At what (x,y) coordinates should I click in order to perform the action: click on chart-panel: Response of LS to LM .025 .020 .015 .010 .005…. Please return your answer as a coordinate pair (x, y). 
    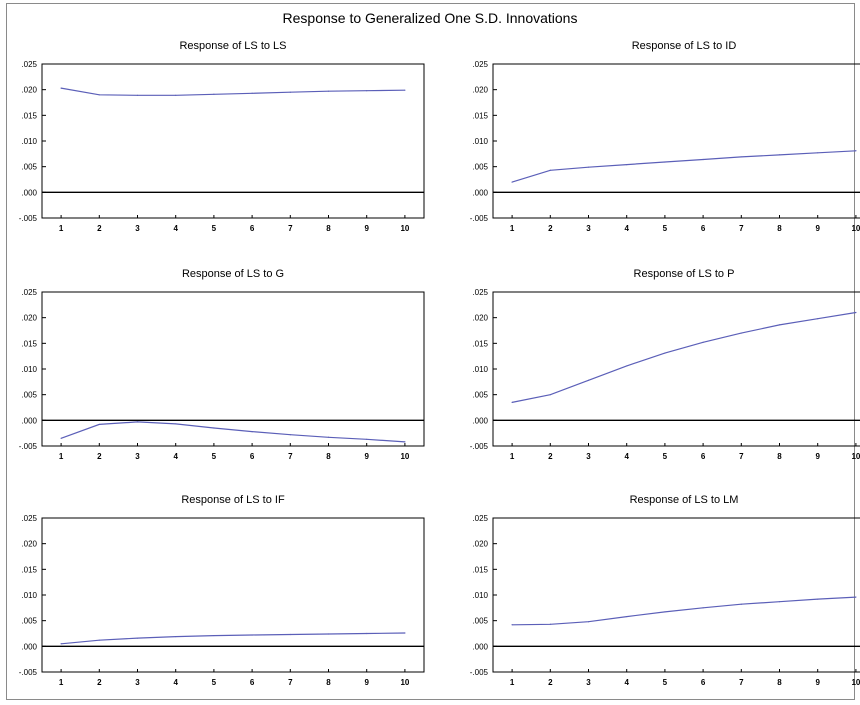
    Looking at the image, I should click on (665, 590).